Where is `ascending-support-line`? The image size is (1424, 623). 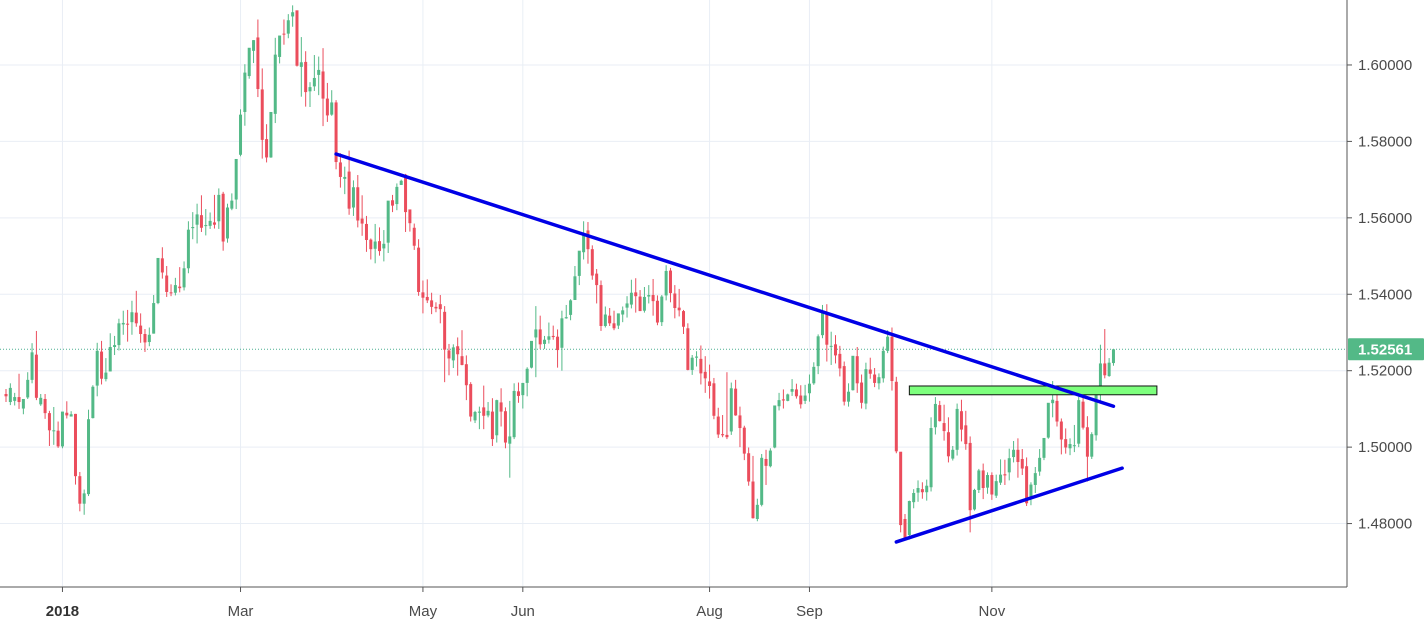
ascending-support-line is located at coordinates (1009, 505).